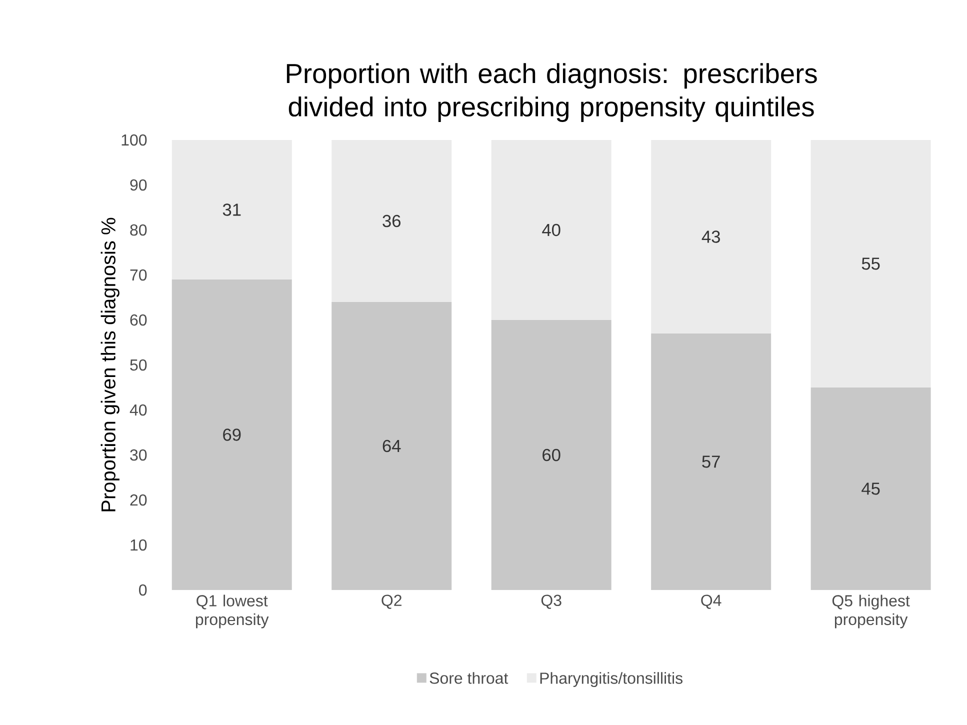 This screenshot has width=967, height=725. I want to click on y-tick-label: 0, so click(143, 590).